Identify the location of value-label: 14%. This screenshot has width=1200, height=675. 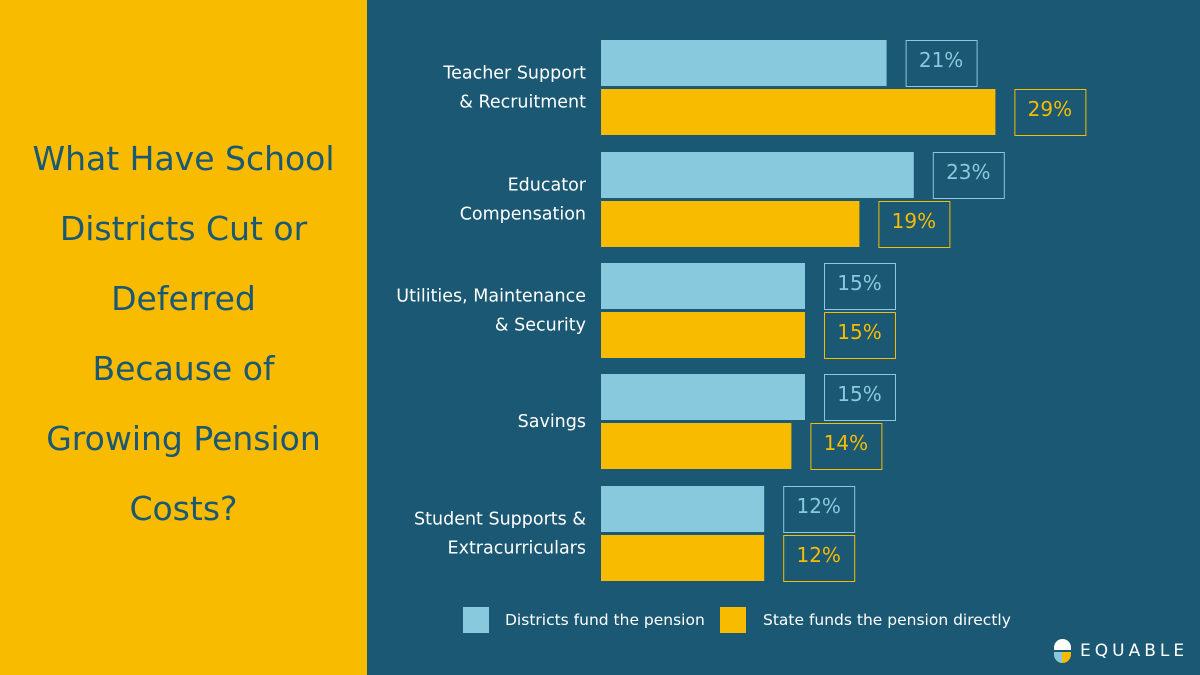
(846, 443).